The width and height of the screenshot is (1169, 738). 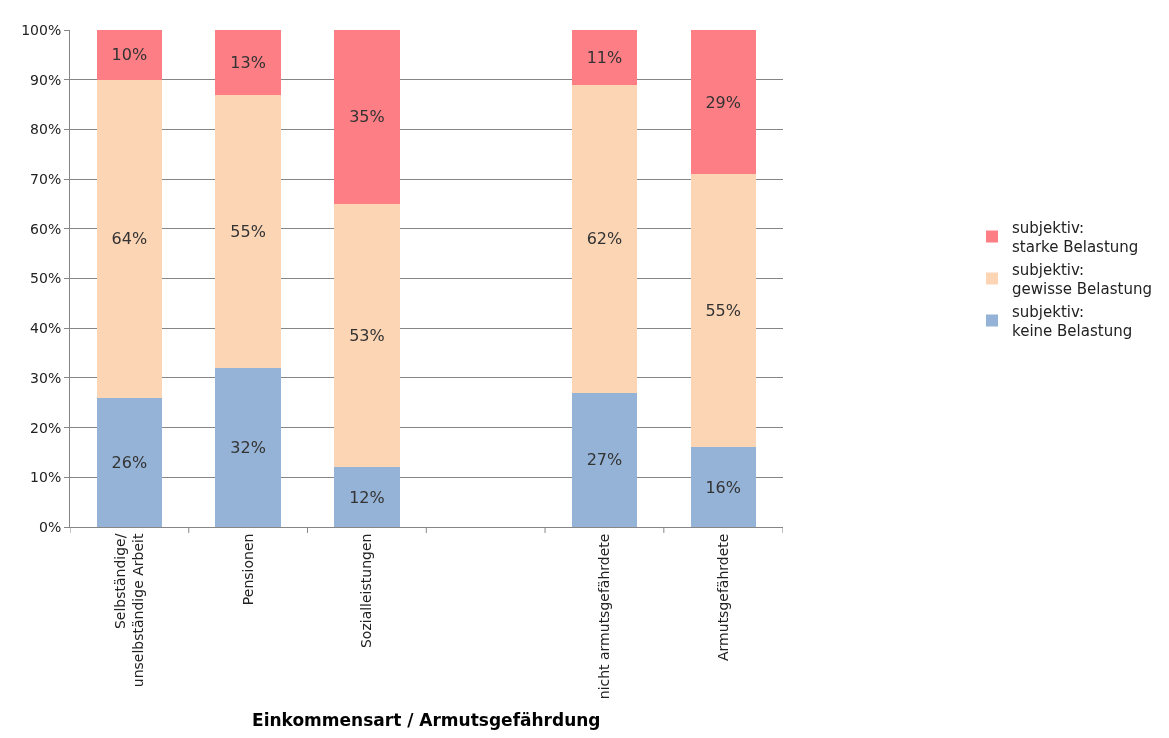 I want to click on data-label: 32%, so click(x=248, y=447).